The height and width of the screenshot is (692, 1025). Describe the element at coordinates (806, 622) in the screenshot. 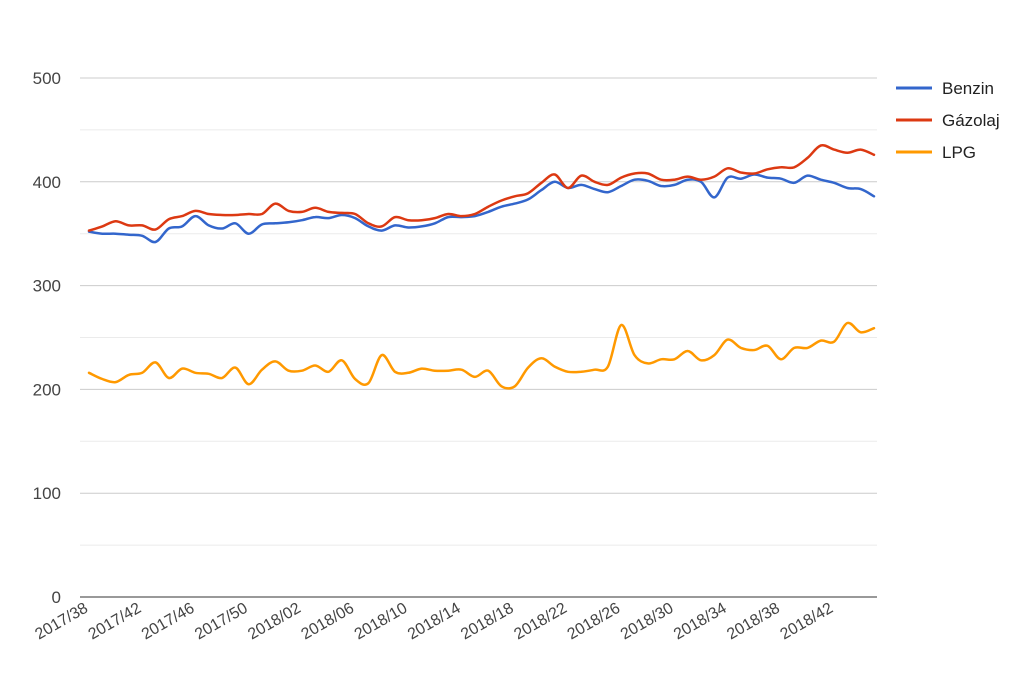

I see `x-tick-label: 2018/42` at that location.